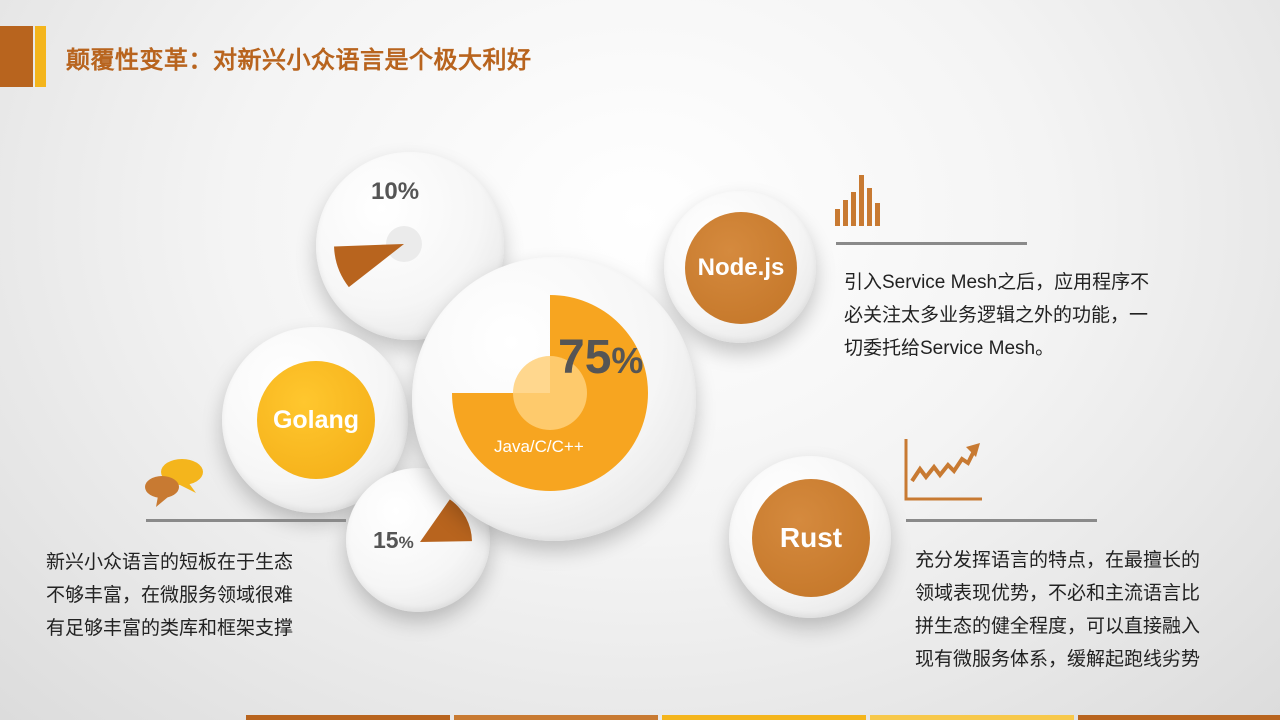 The image size is (1280, 720). What do you see at coordinates (931, 243) in the screenshot?
I see `nodejs-divider` at bounding box center [931, 243].